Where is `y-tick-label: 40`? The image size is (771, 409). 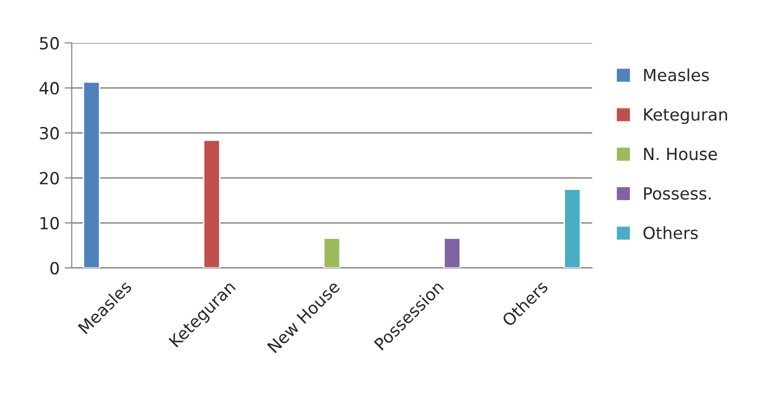
y-tick-label: 40 is located at coordinates (49, 88).